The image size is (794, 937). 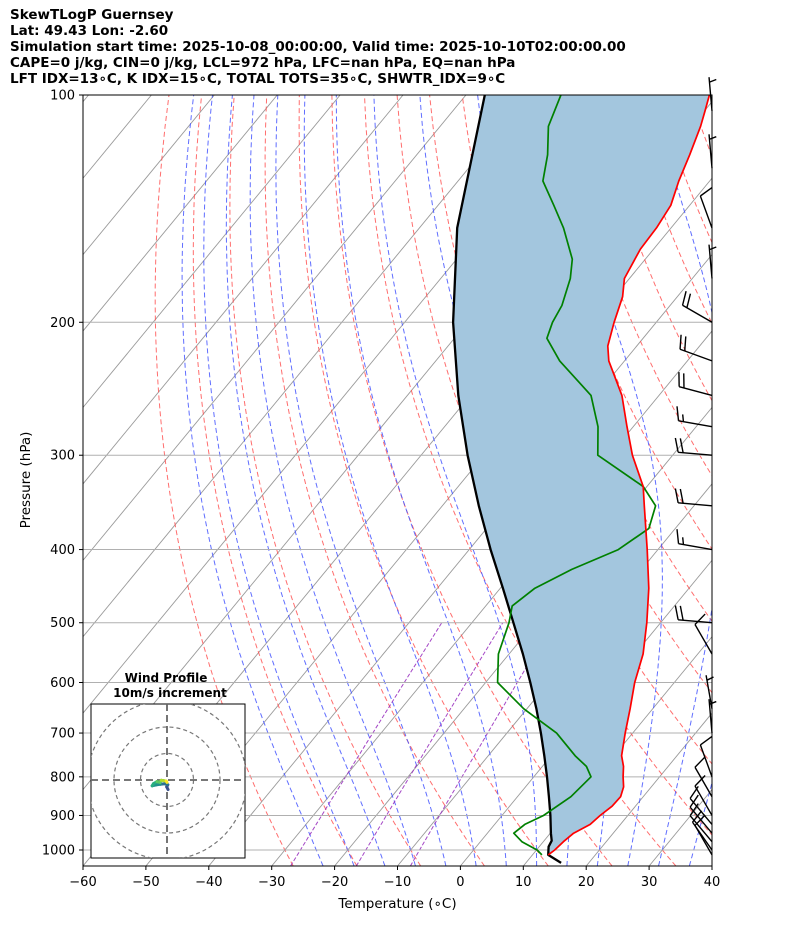 I want to click on hodograph: Wind Profile 10m/s increment, so click(x=168, y=765).